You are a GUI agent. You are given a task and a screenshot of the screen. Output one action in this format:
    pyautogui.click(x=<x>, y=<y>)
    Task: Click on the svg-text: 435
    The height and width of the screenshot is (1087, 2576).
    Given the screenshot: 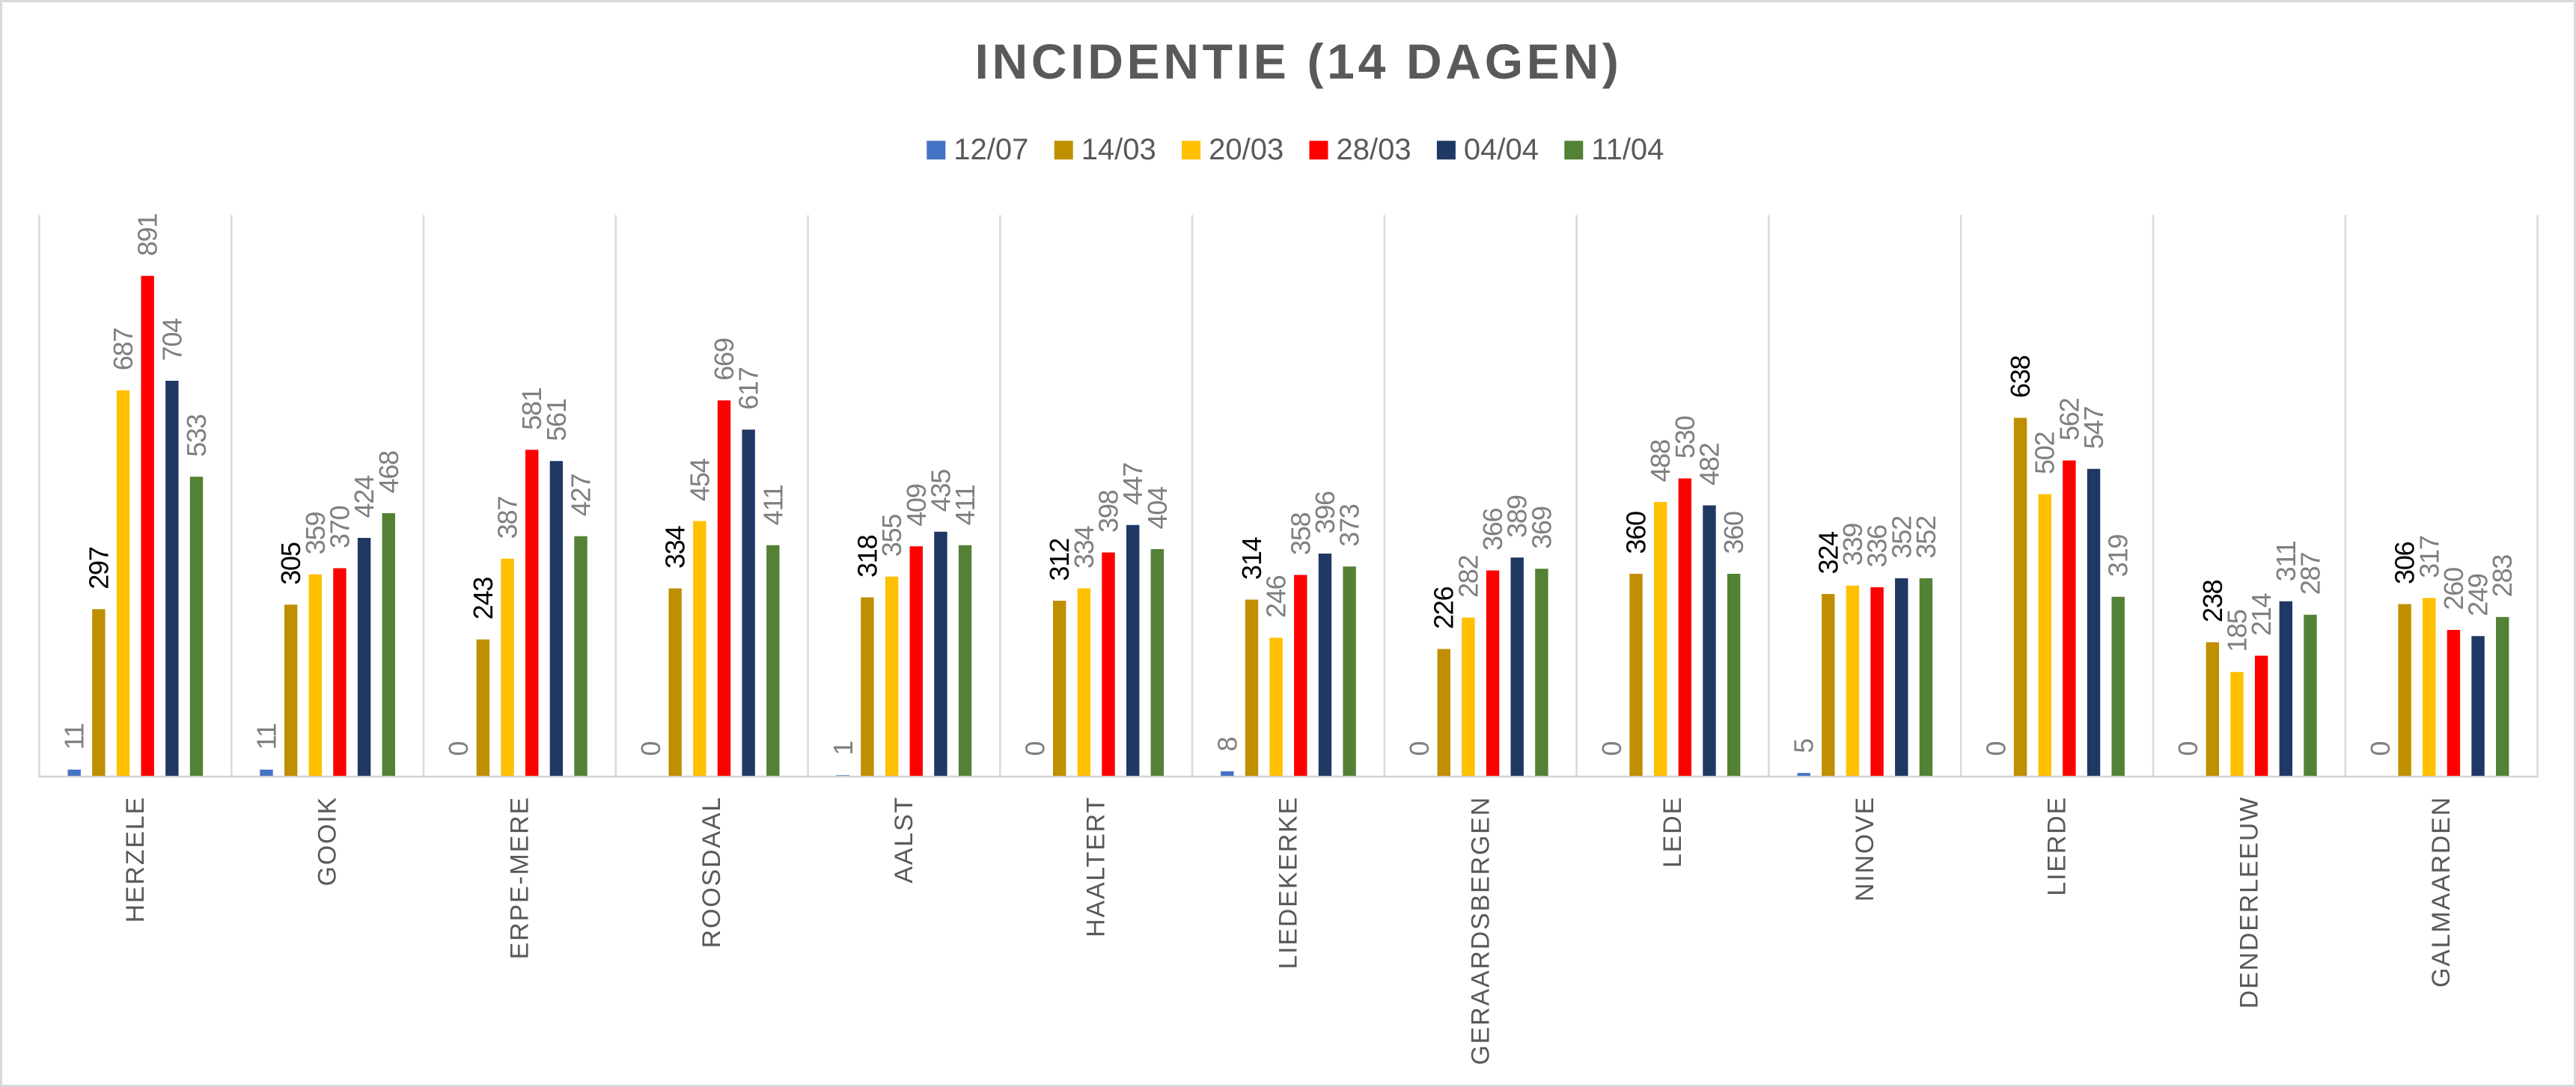 What is the action you would take?
    pyautogui.click(x=941, y=491)
    